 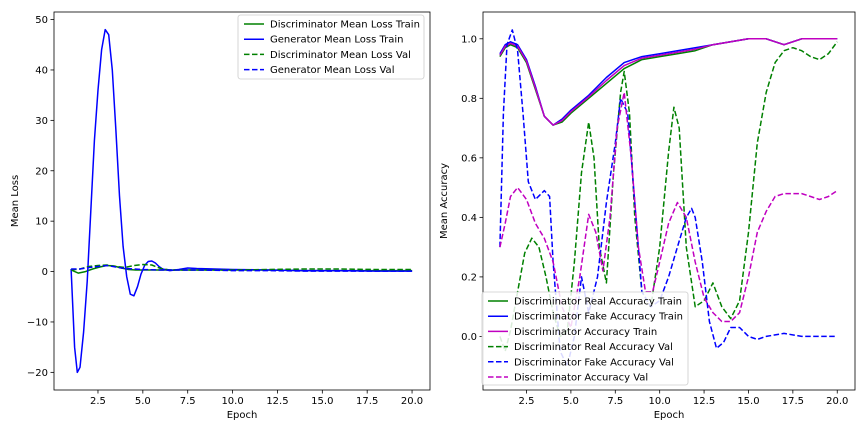 What do you see at coordinates (469, 99) in the screenshot?
I see `y-tick-label: 0.8` at bounding box center [469, 99].